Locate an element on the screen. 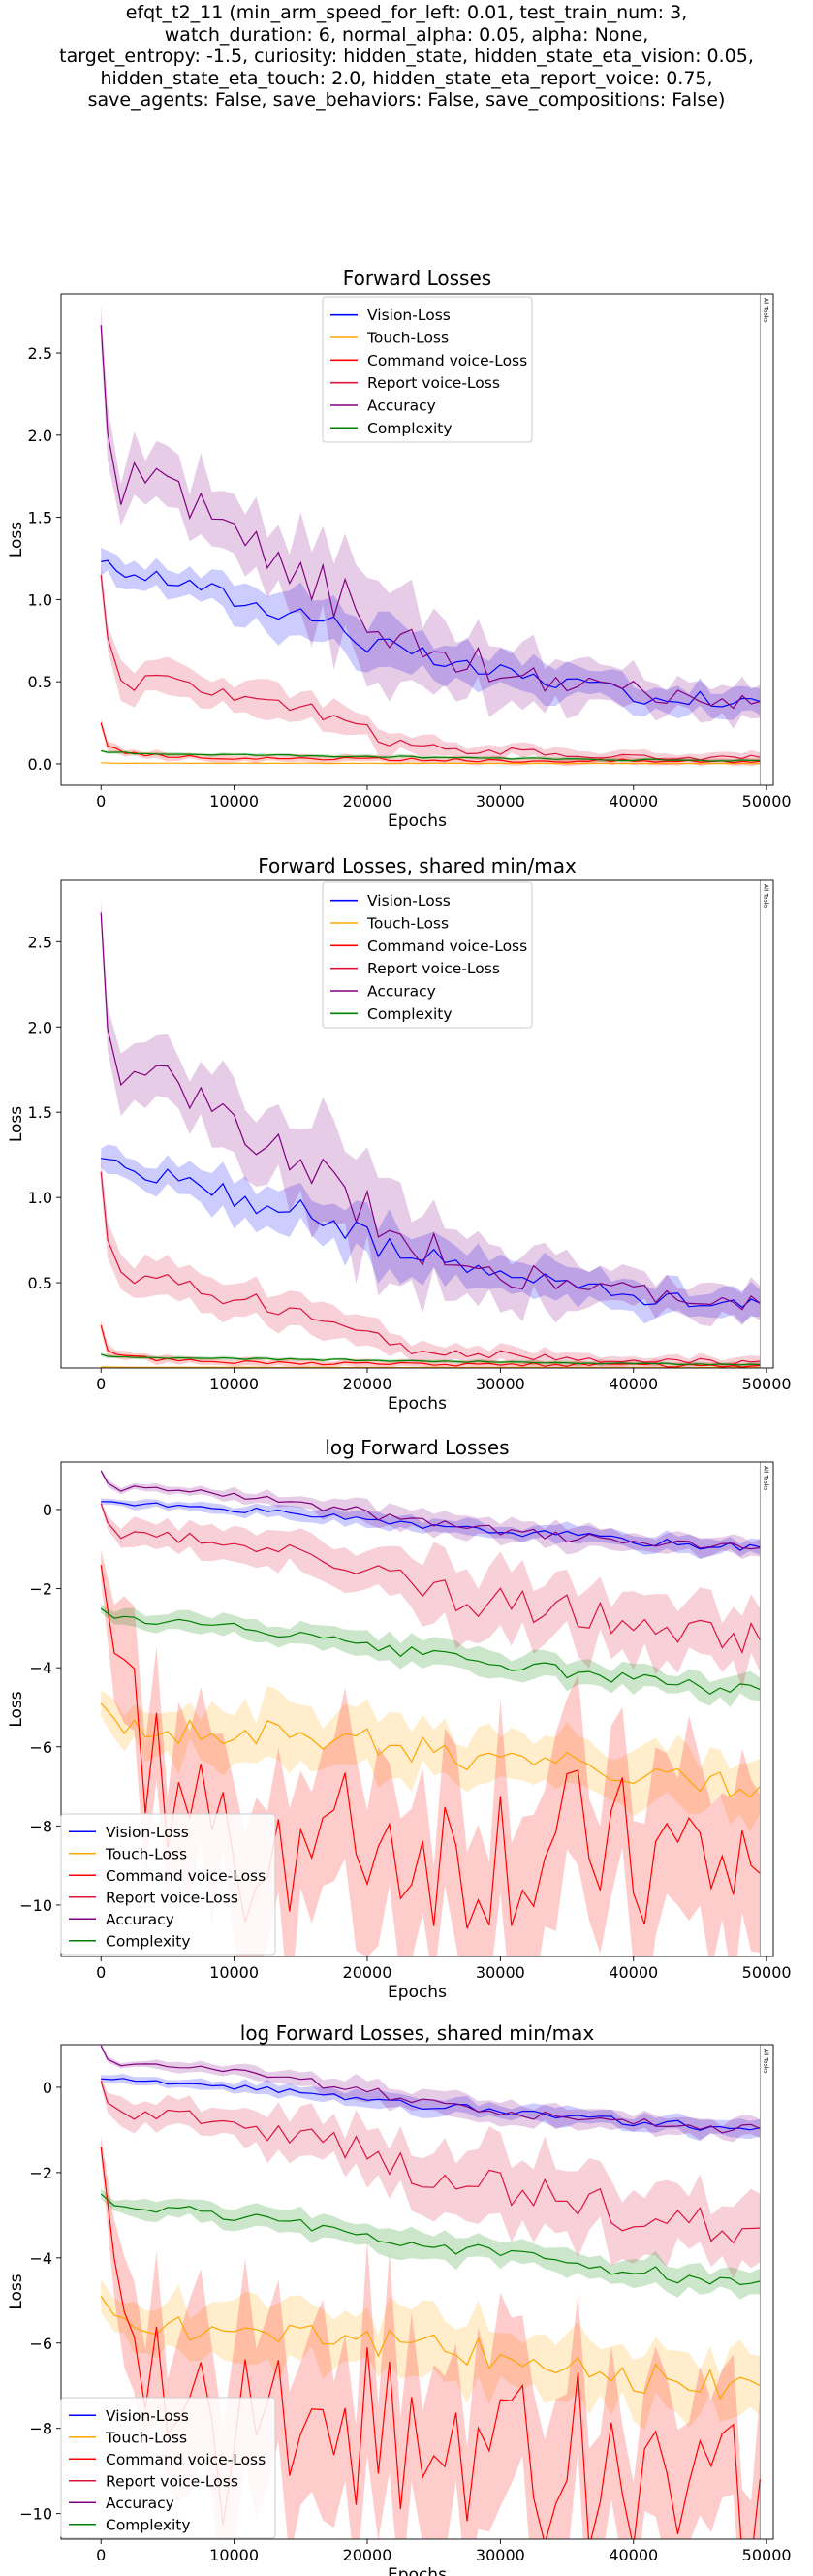 The width and height of the screenshot is (813, 2576). band-complexity is located at coordinates (431, 1655).